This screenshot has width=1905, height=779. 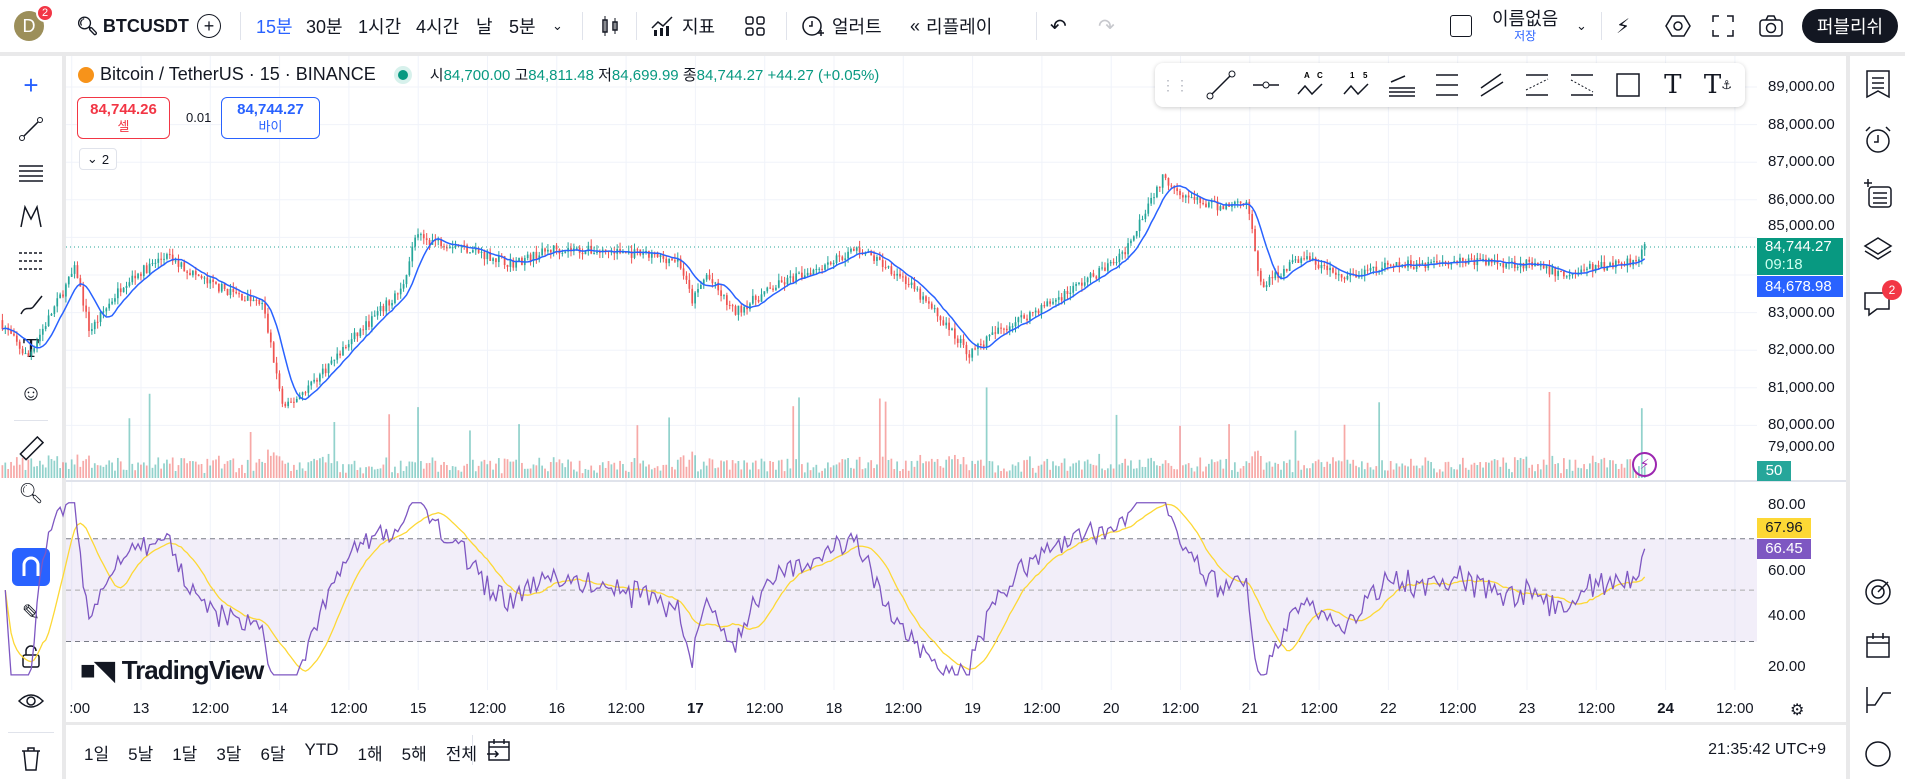 I want to click on fullscreen-icon, so click(x=1723, y=26).